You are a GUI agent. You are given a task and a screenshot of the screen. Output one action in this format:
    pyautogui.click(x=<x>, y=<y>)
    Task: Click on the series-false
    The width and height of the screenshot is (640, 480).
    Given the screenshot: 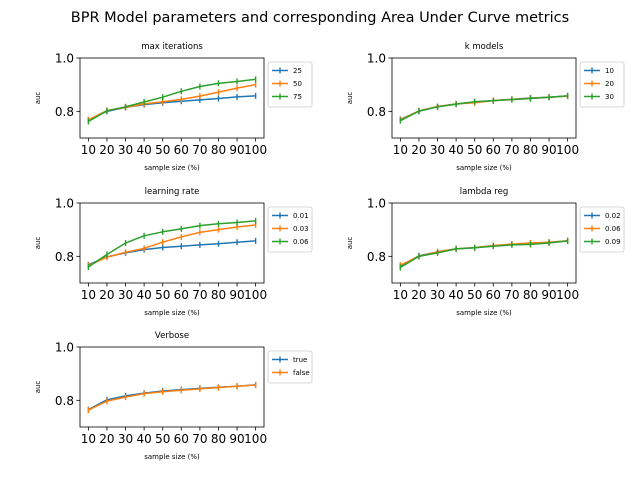 What is the action you would take?
    pyautogui.click(x=172, y=398)
    